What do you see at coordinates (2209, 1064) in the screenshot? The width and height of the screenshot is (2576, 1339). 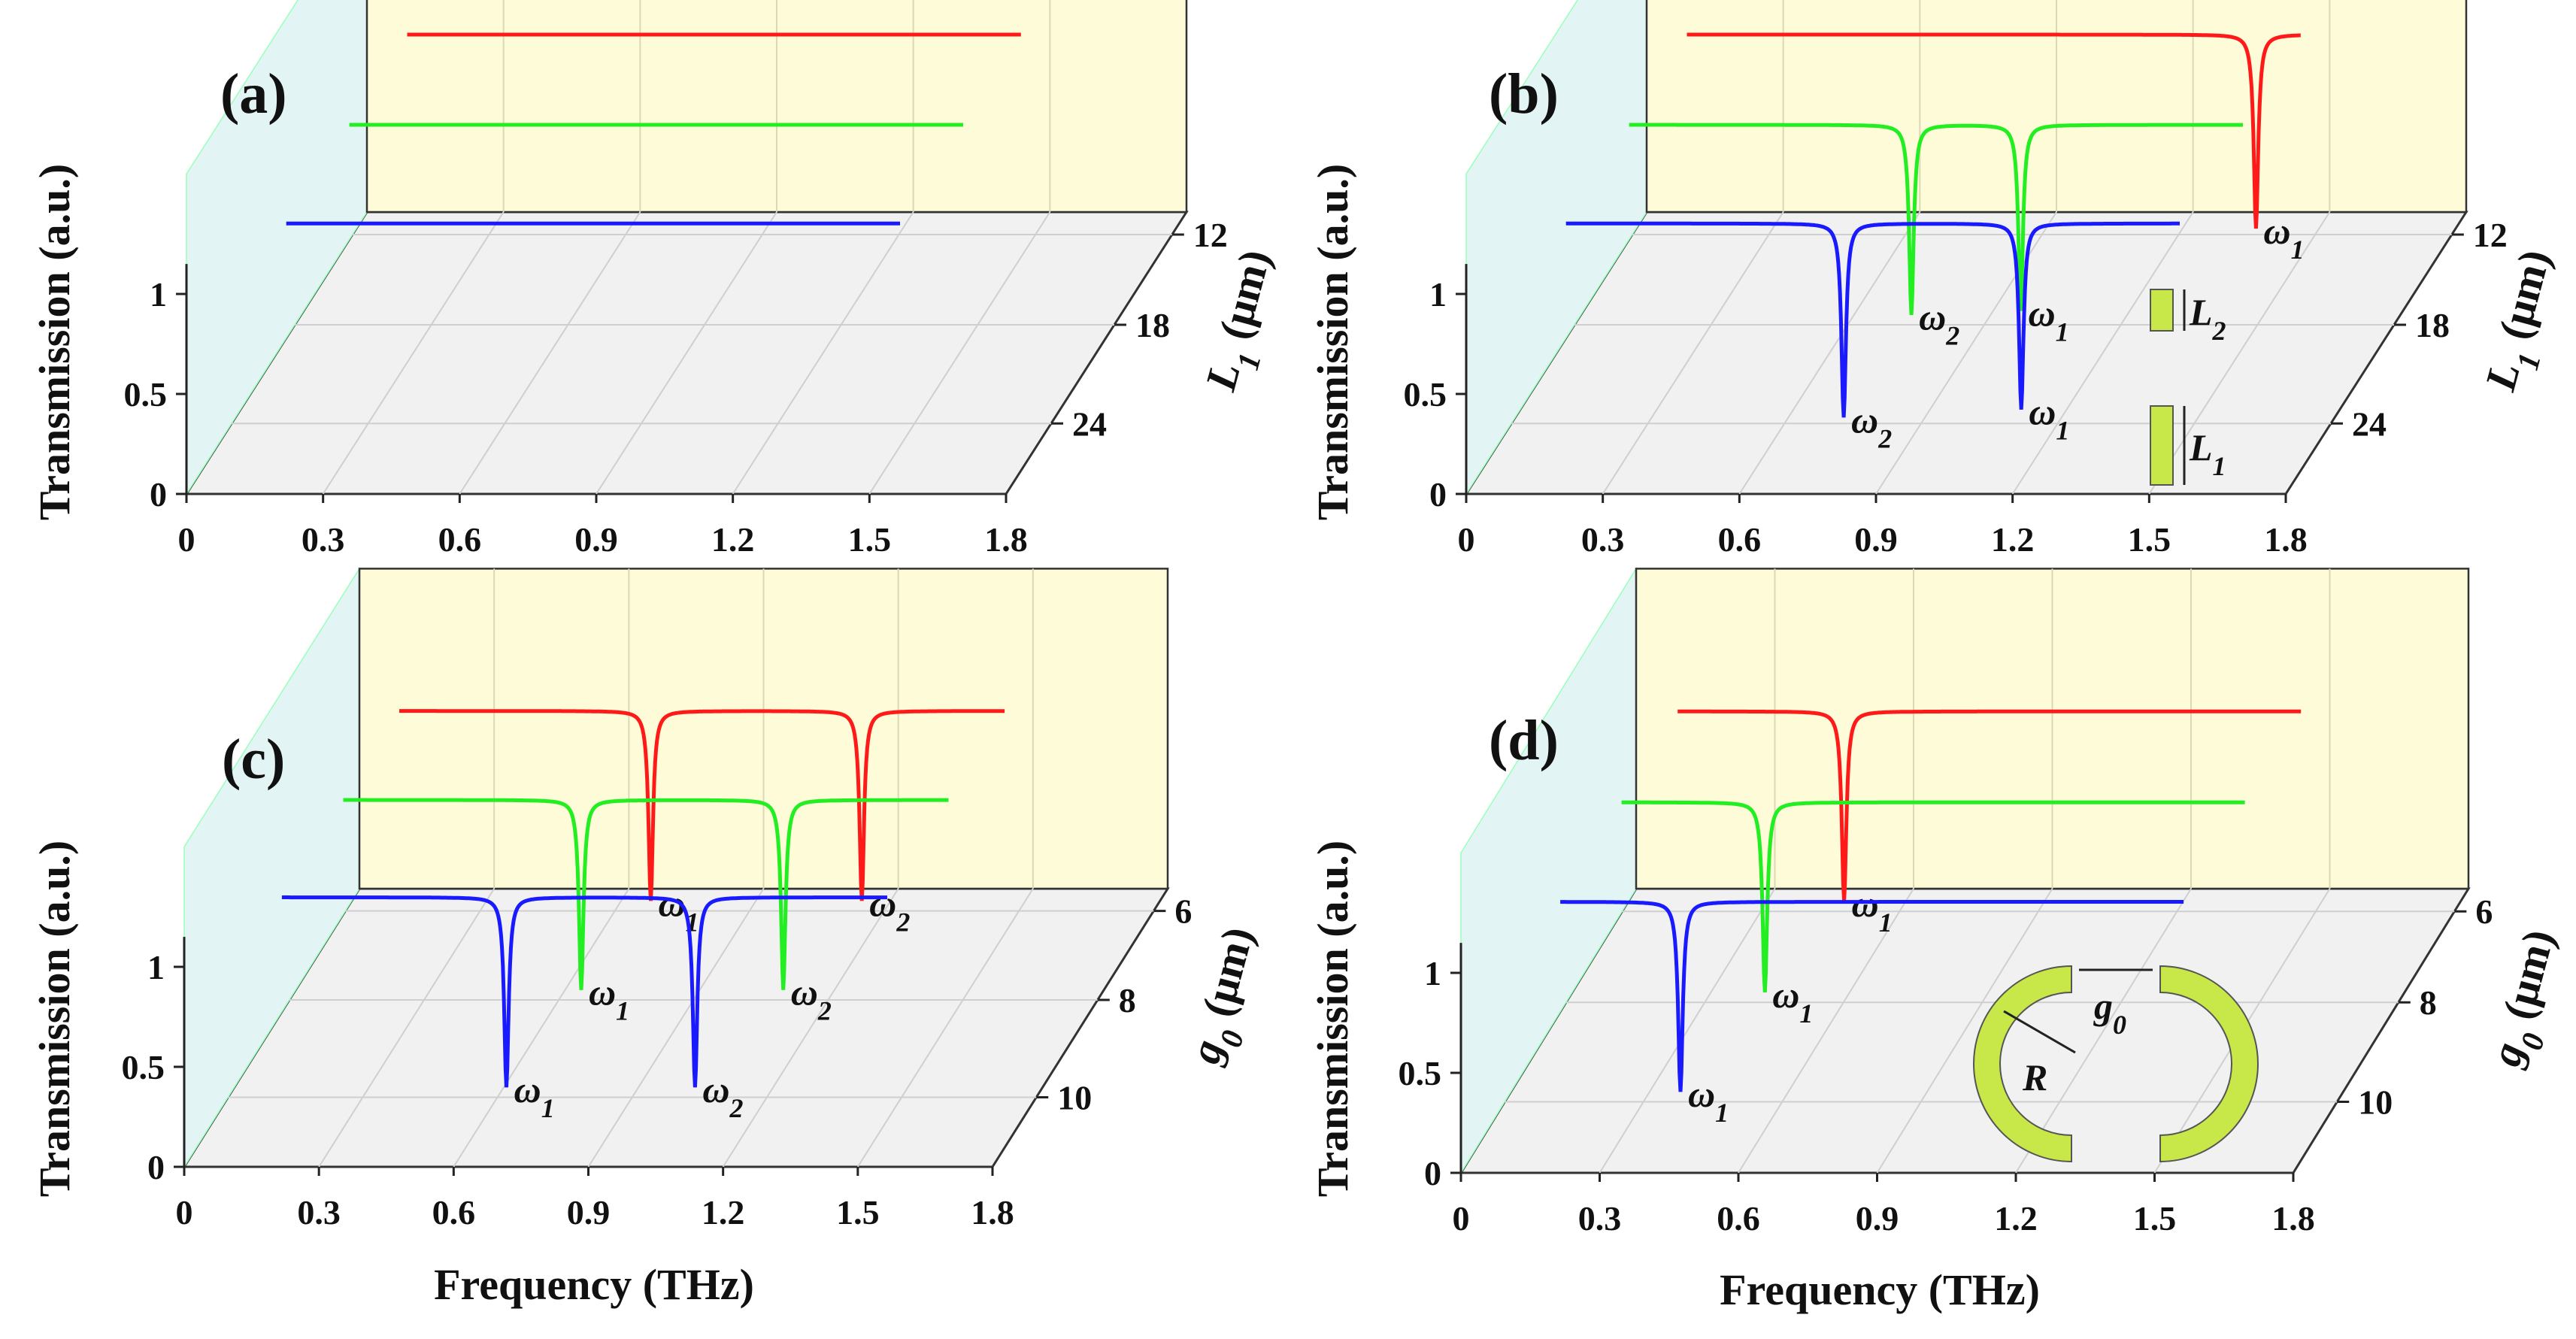 I see `right-half-ring` at bounding box center [2209, 1064].